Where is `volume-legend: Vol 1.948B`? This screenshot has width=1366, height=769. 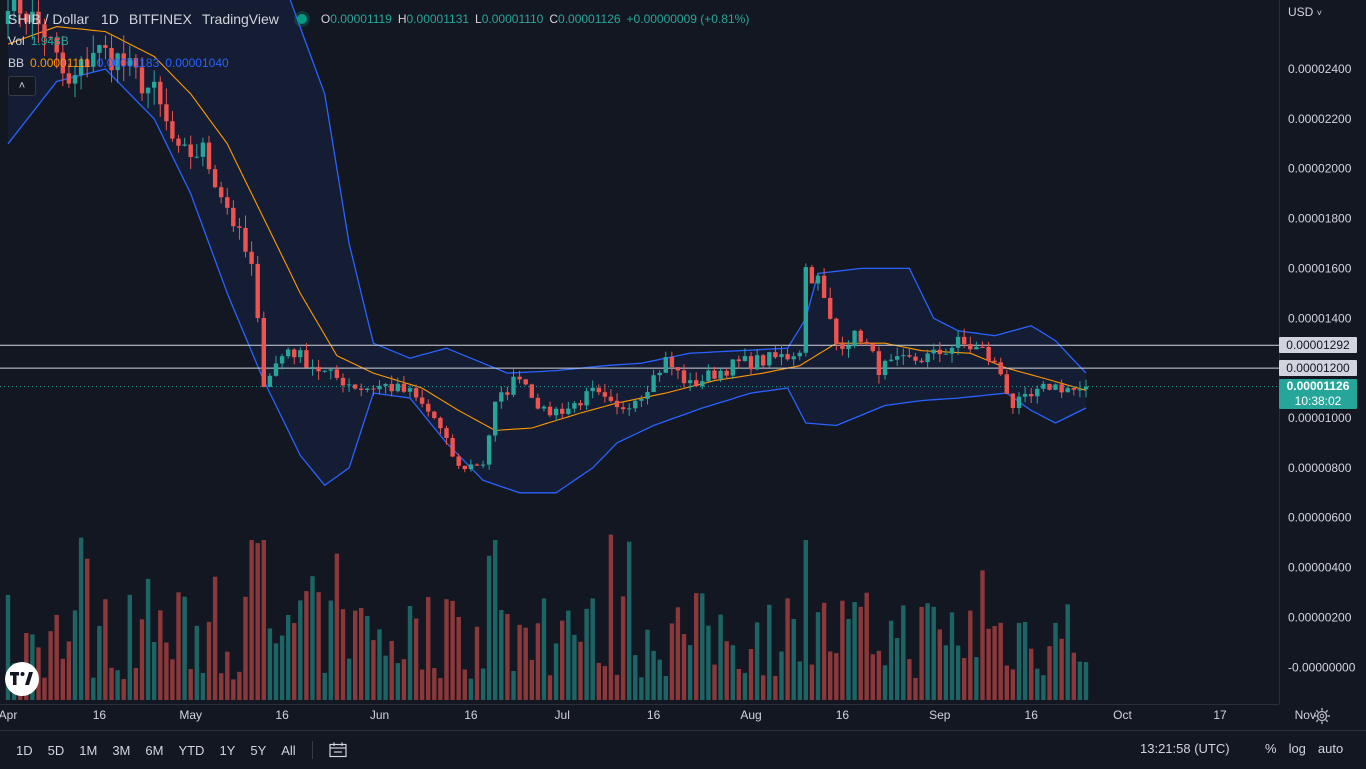 volume-legend: Vol 1.948B is located at coordinates (381, 41).